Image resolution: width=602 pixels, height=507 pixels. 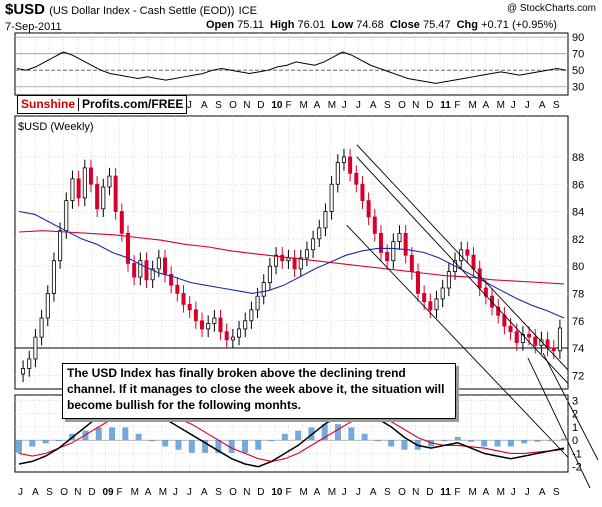 I want to click on brand-logo: Sunshine Profits.com/FREE, so click(x=102, y=104).